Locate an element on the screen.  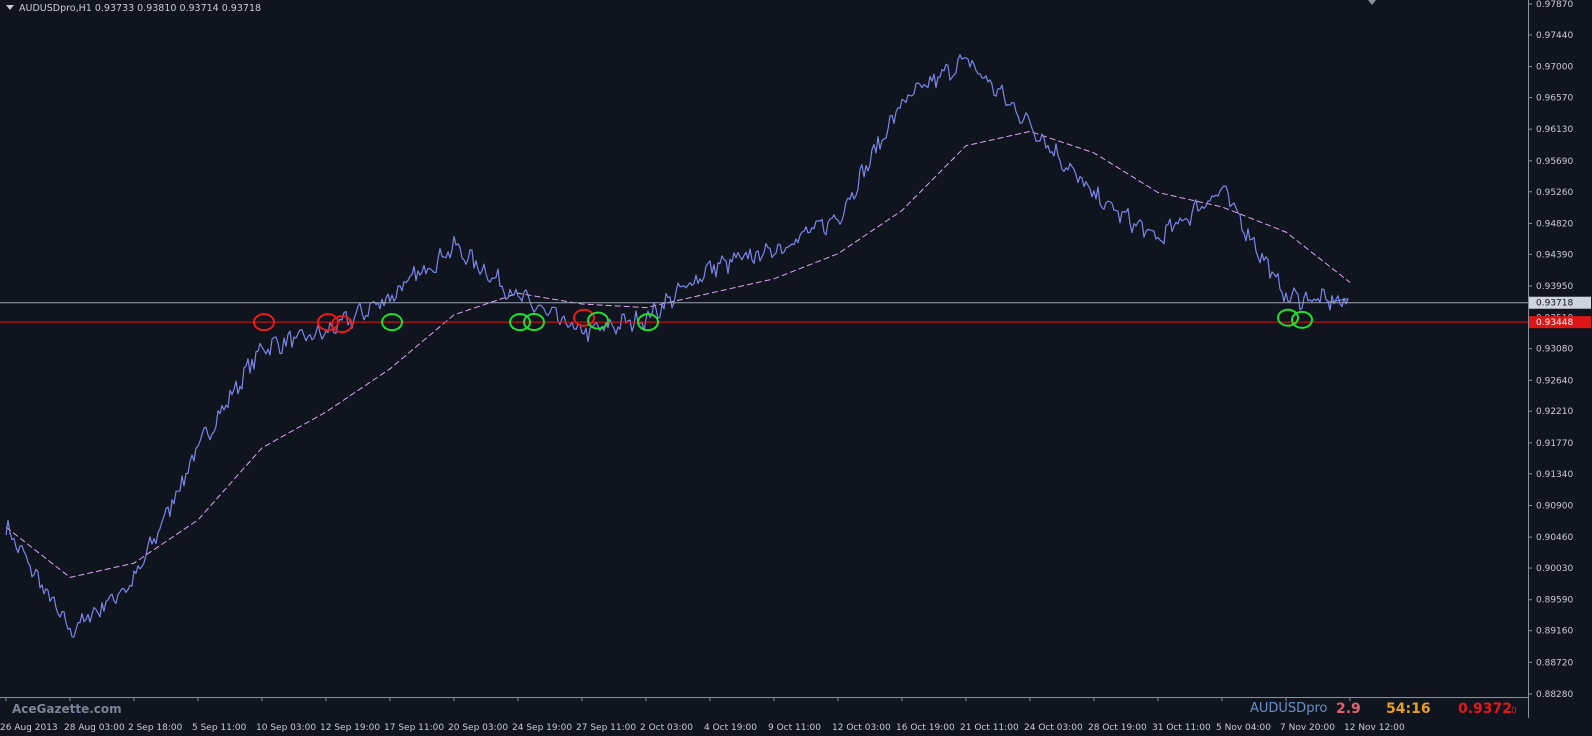
time-tick-label: 9 Oct 11:00 is located at coordinates (794, 728).